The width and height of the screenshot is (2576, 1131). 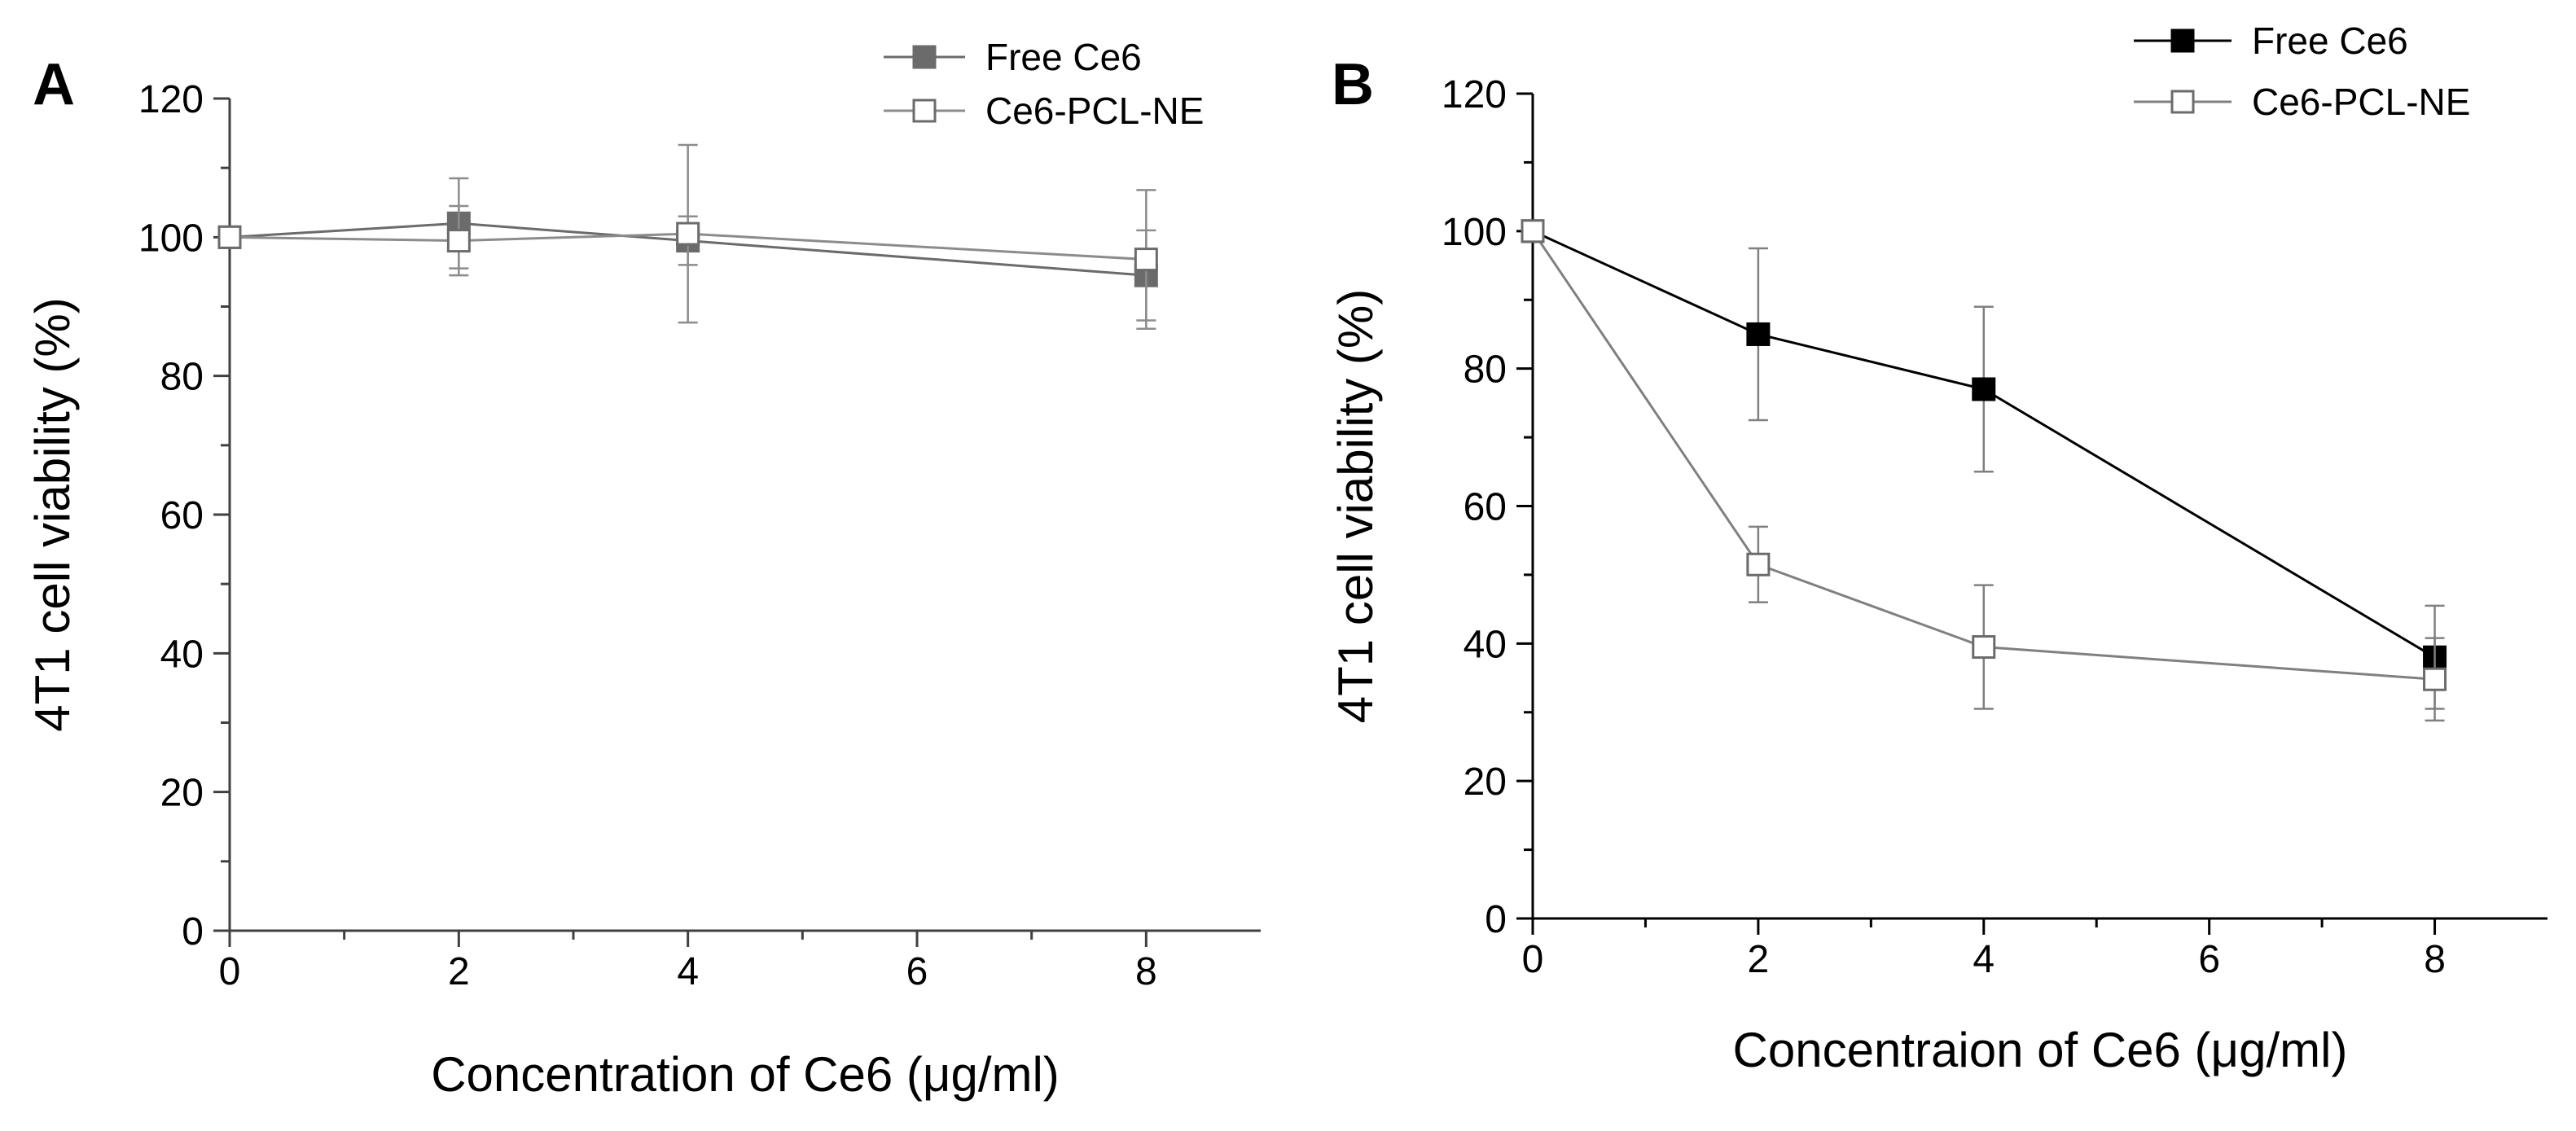 What do you see at coordinates (54, 84) in the screenshot?
I see `panel-label: A` at bounding box center [54, 84].